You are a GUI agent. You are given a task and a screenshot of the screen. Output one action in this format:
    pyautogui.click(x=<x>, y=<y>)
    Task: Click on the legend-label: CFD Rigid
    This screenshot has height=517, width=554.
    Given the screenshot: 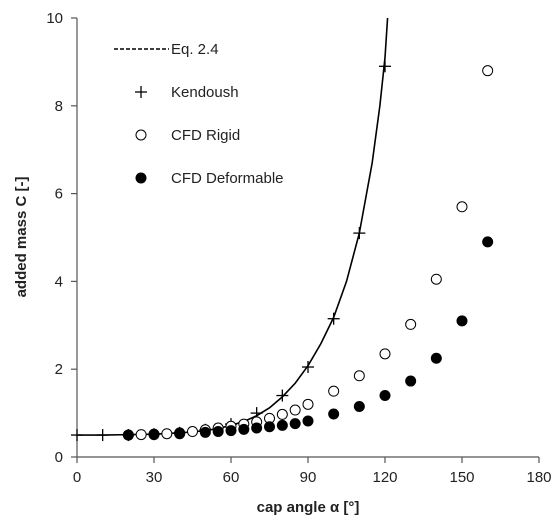 What is the action you would take?
    pyautogui.click(x=205, y=135)
    